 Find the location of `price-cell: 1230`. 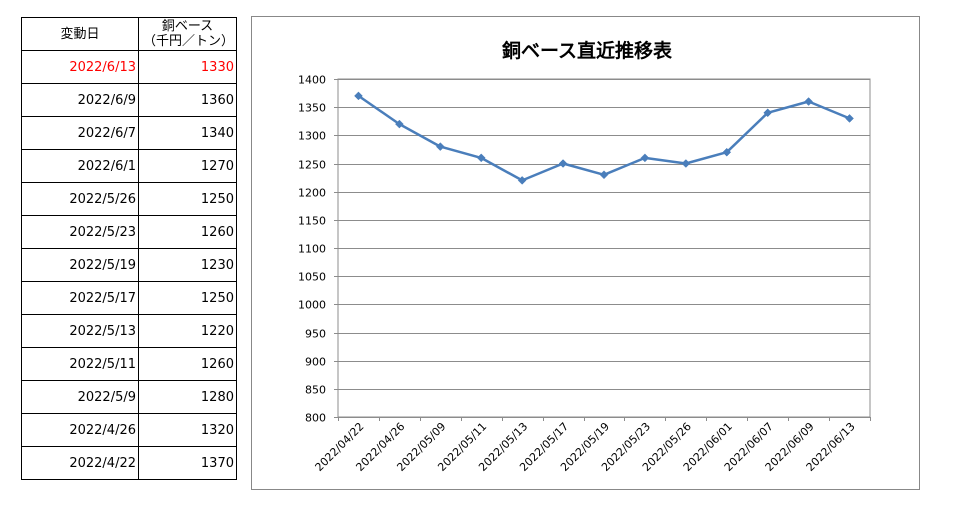

price-cell: 1230 is located at coordinates (187, 265).